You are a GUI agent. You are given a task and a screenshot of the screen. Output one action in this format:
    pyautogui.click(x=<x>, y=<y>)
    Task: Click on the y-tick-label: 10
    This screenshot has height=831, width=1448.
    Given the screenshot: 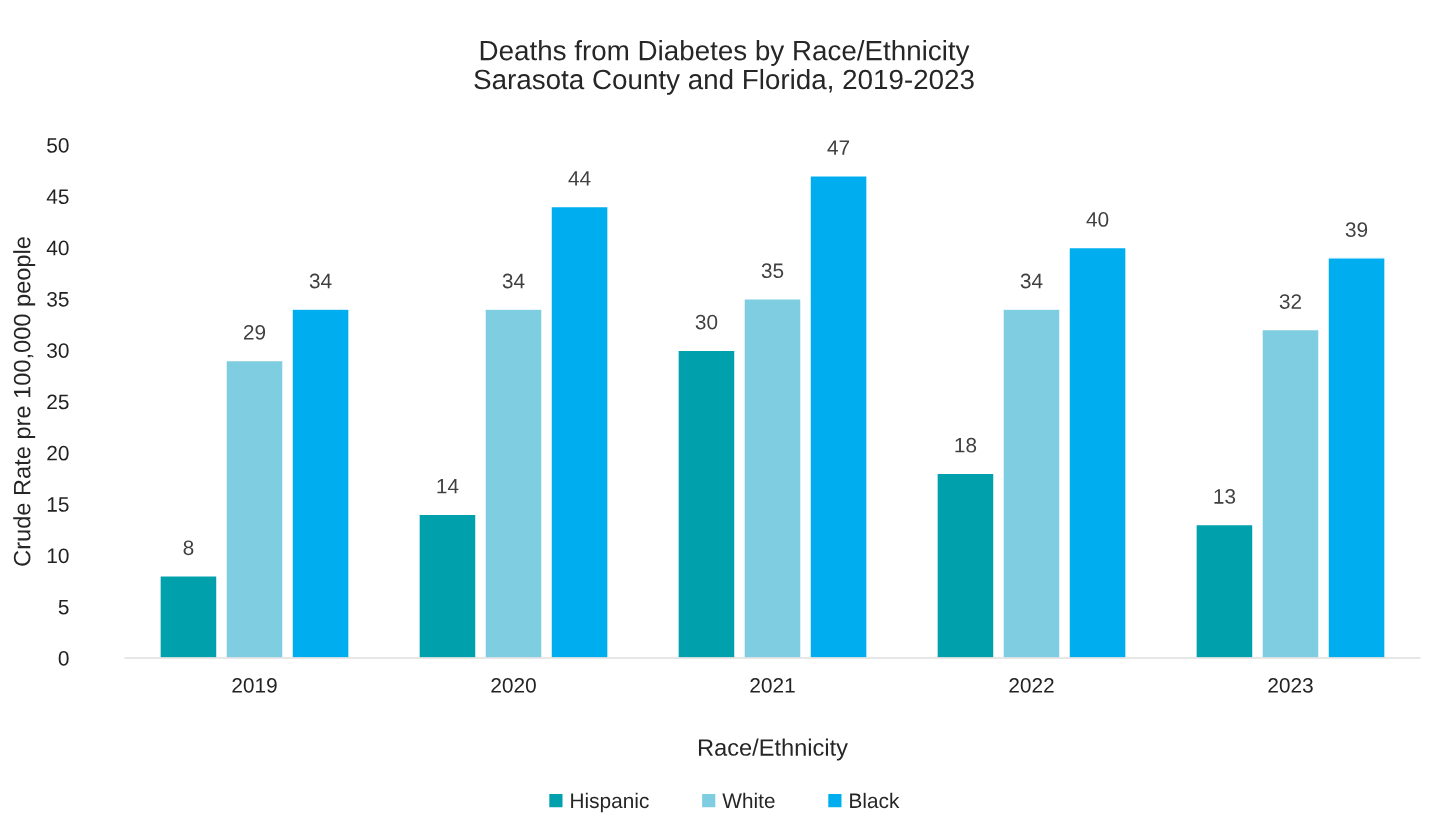 What is the action you would take?
    pyautogui.click(x=58, y=556)
    